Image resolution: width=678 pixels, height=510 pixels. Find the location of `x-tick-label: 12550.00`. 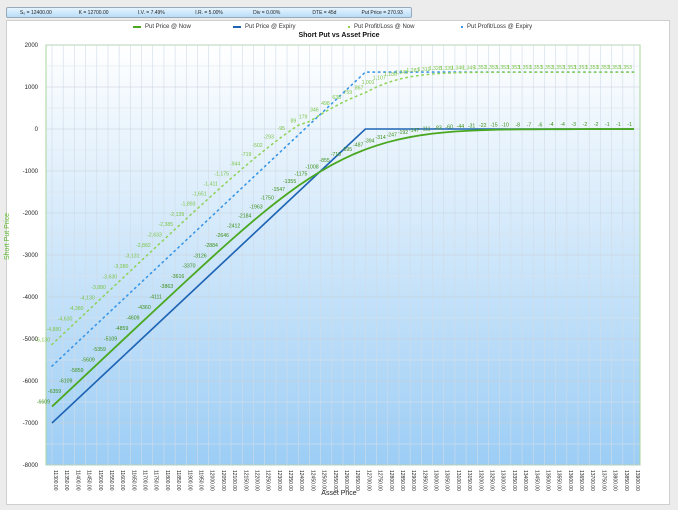

x-tick-label: 12550.00 is located at coordinates (335, 480).